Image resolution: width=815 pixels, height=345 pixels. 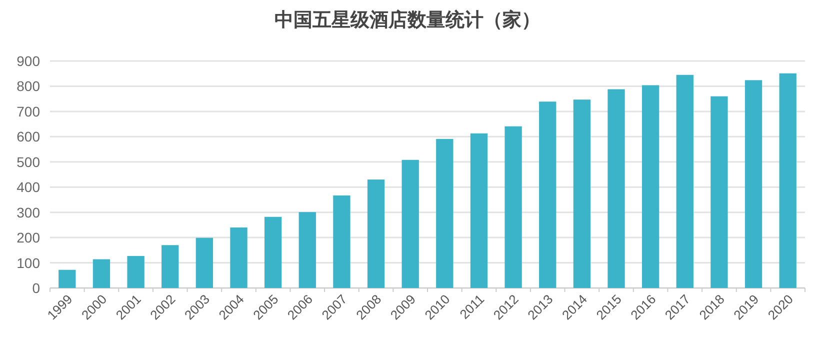 I want to click on y-tick-label: 400, so click(x=28, y=187).